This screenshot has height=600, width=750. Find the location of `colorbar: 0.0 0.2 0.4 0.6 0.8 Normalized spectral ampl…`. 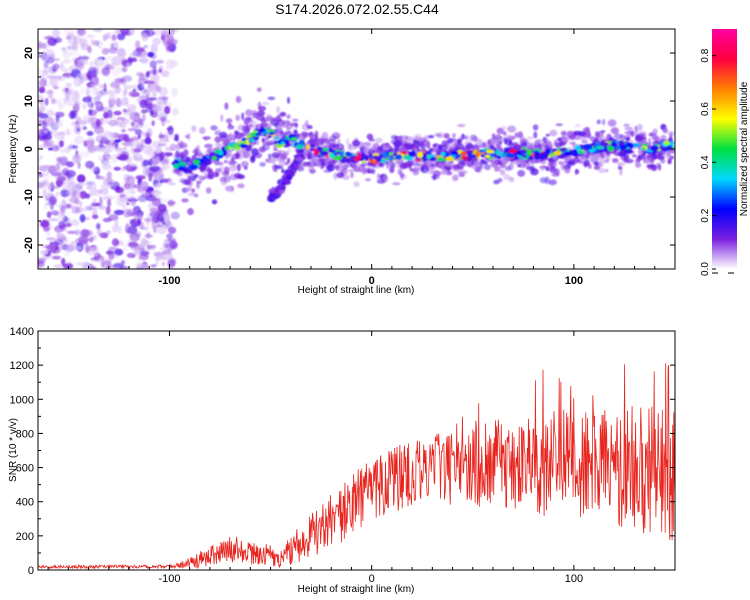

colorbar: 0.0 0.2 0.4 0.6 0.8 Normalized spectral ampl… is located at coordinates (725, 152).